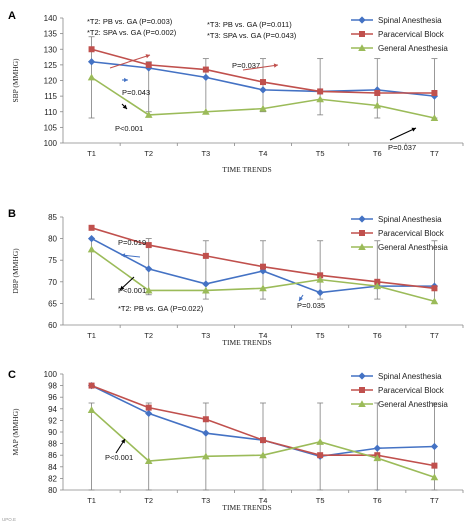 This screenshot has height=525, width=474. I want to click on annotation-text: *T3: PB vs. GA (P=0.011), so click(249, 24).